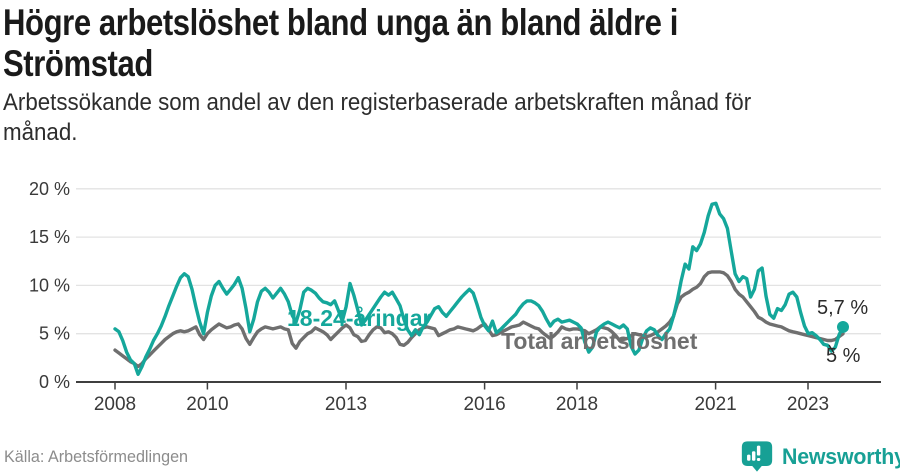 Image resolution: width=900 pixels, height=474 pixels. I want to click on x-tick-label-2010: 2010, so click(207, 404).